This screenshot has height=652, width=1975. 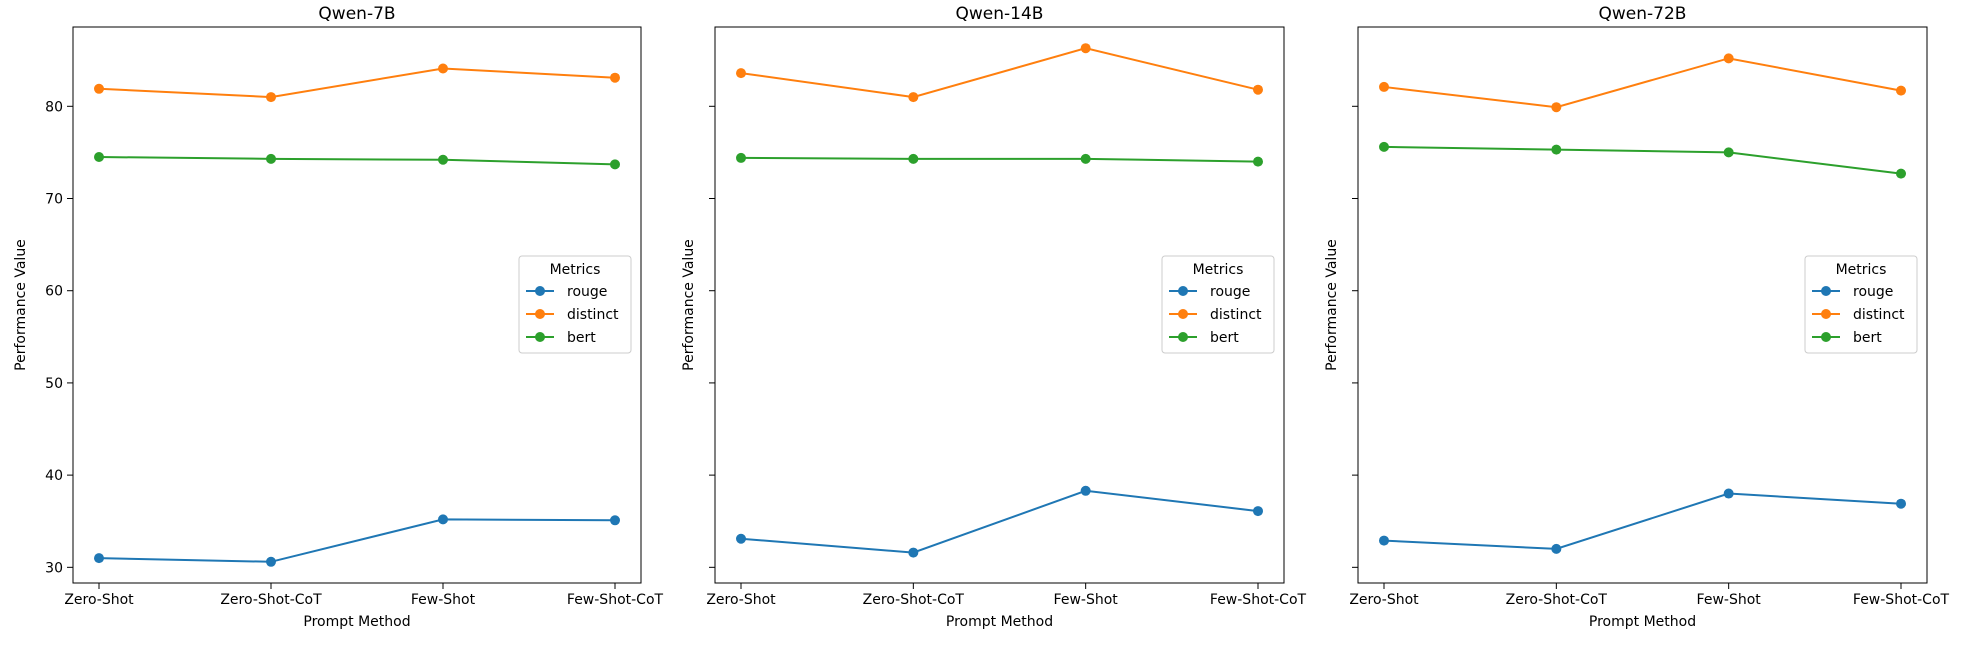 What do you see at coordinates (1000, 14) in the screenshot?
I see `chart-title: Qwen-14B` at bounding box center [1000, 14].